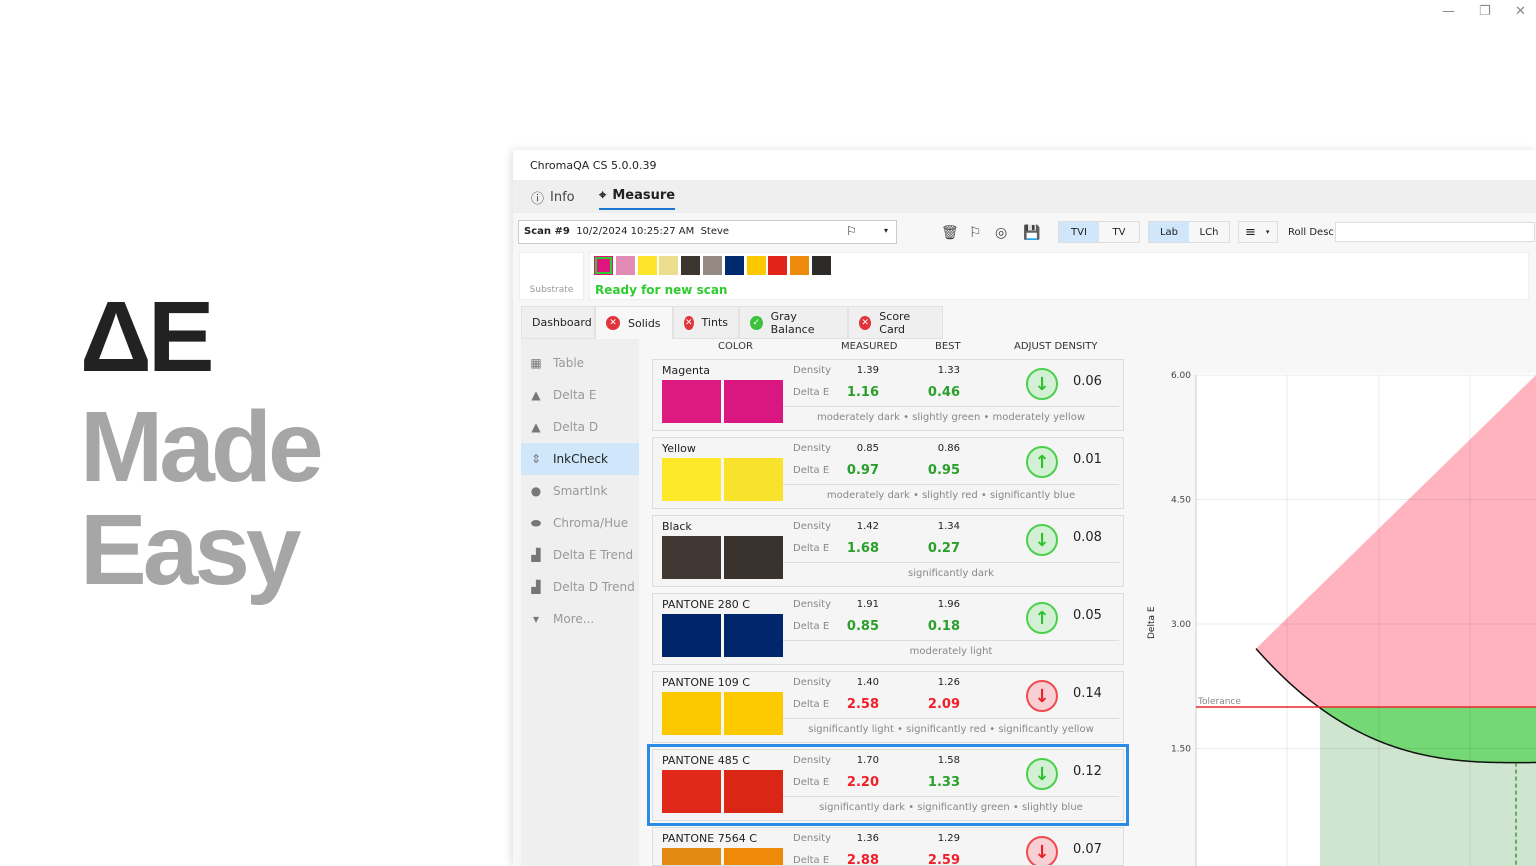  Describe the element at coordinates (1032, 233) in the screenshot. I see `save-button: 💾` at that location.